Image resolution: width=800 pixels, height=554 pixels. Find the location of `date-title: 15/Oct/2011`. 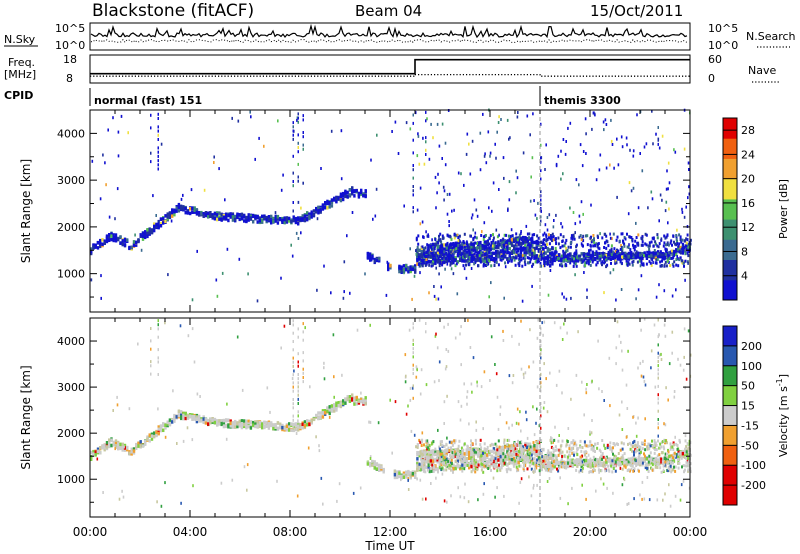

date-title: 15/Oct/2011 is located at coordinates (636, 11).